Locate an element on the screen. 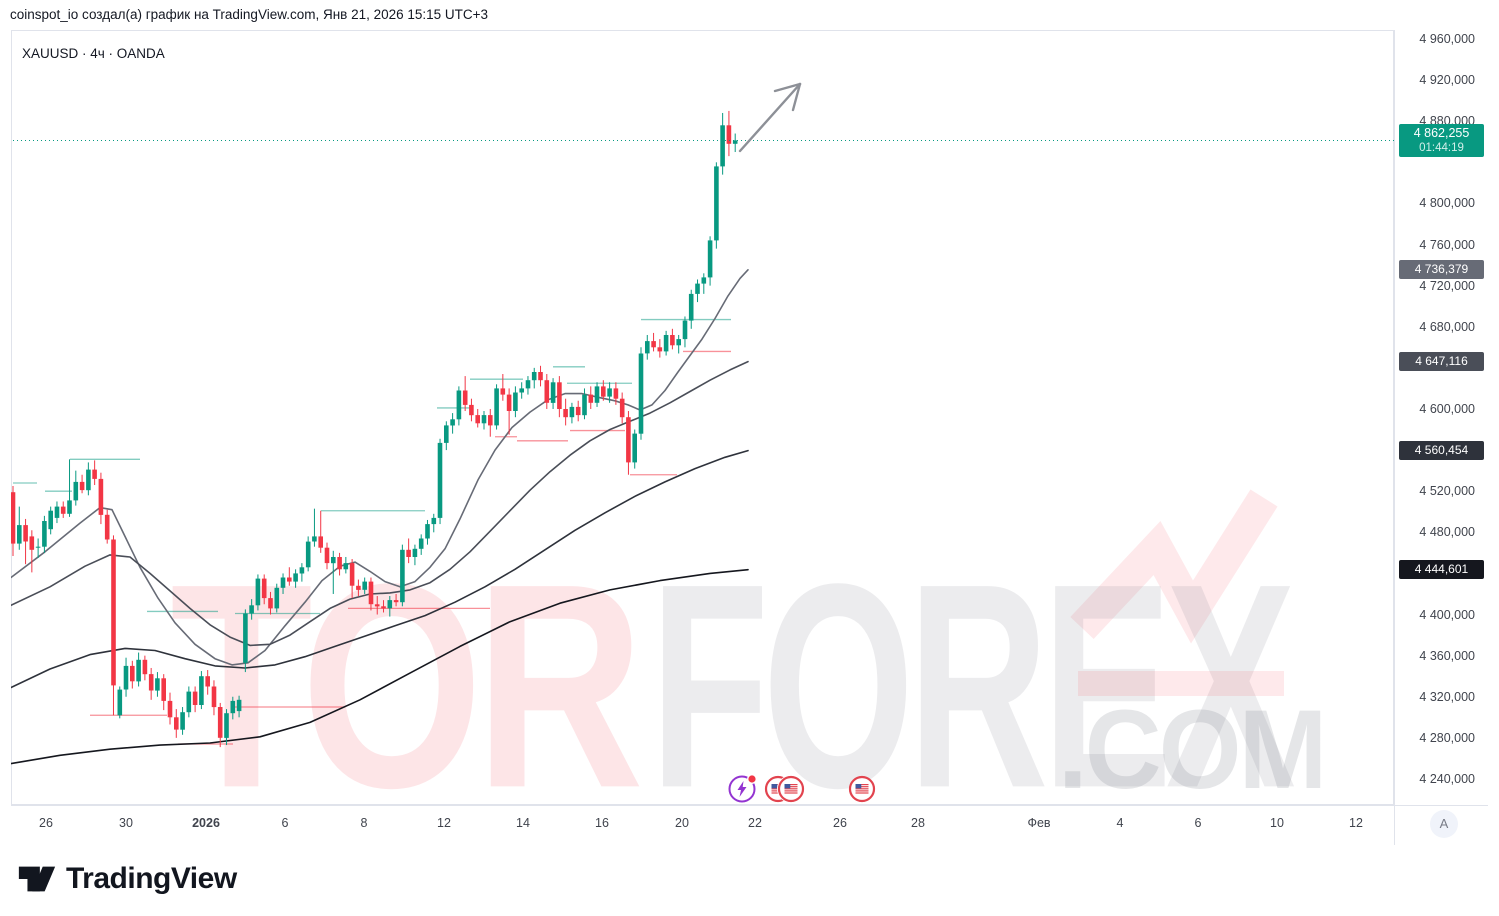 This screenshot has width=1499, height=916. trend-arrow-annotation is located at coordinates (770, 117).